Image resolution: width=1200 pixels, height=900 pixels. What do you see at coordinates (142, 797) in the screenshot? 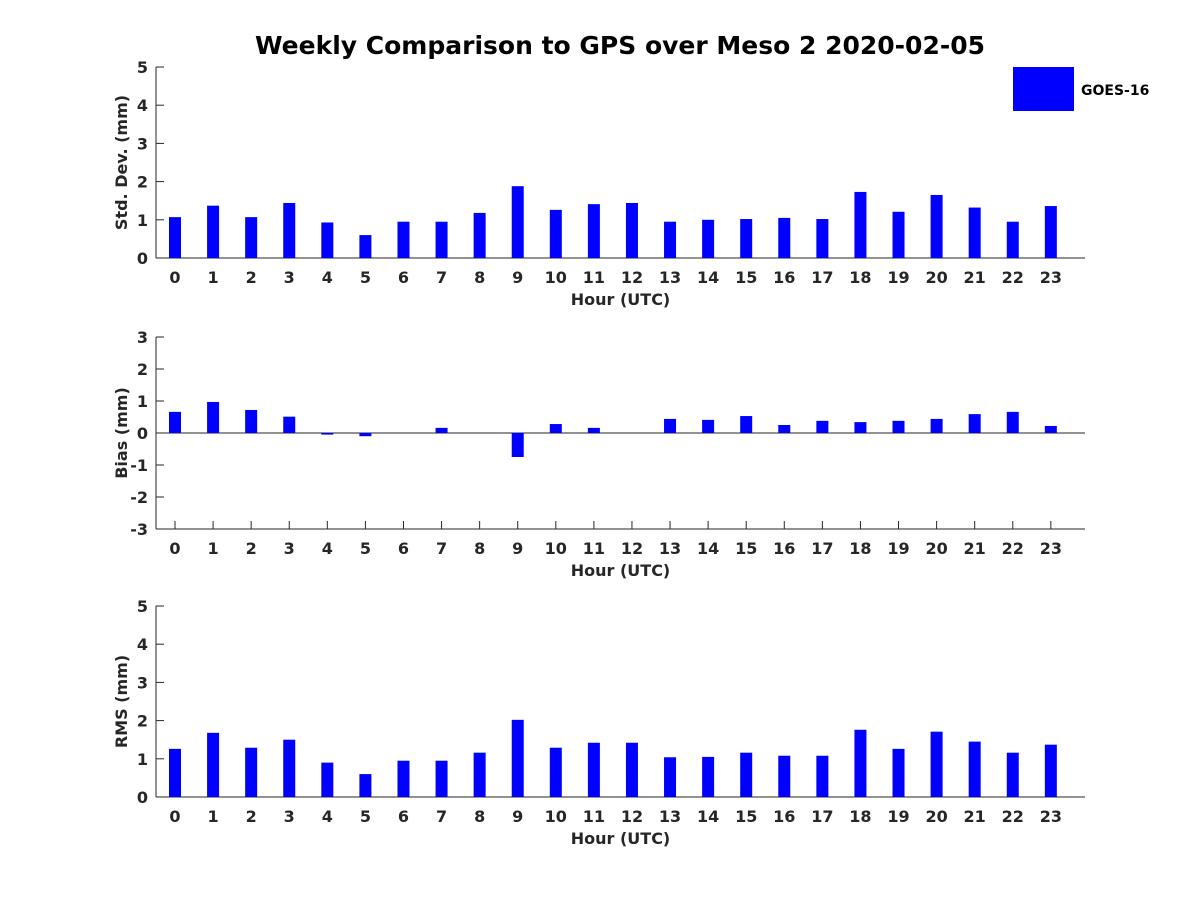
I see `y-tick-label: 0` at bounding box center [142, 797].